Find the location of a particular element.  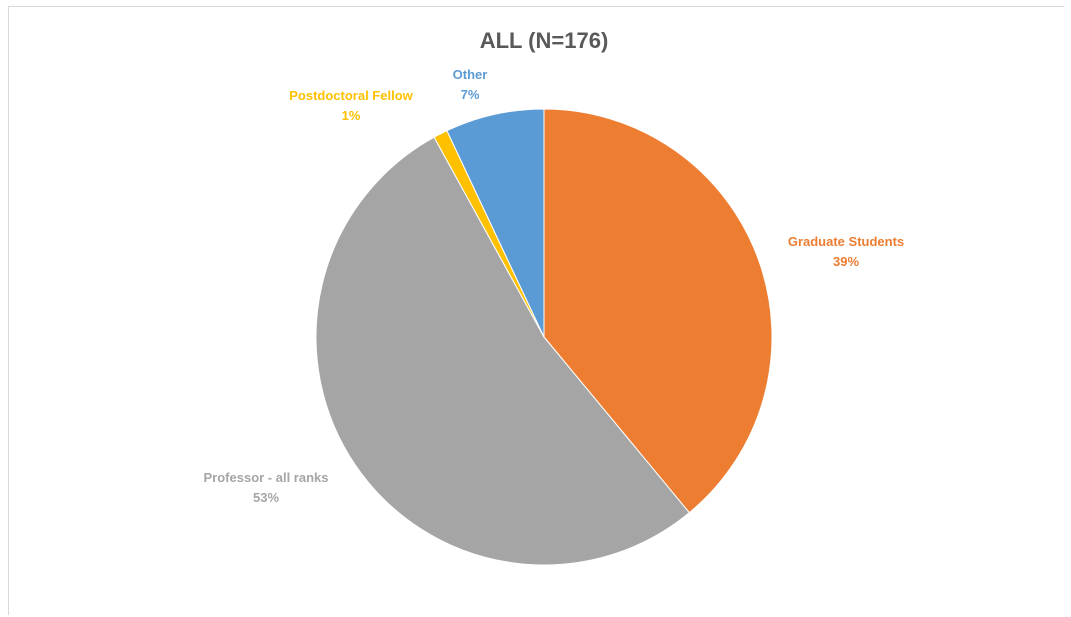

pie-slice-graduate-students is located at coordinates (658, 311).